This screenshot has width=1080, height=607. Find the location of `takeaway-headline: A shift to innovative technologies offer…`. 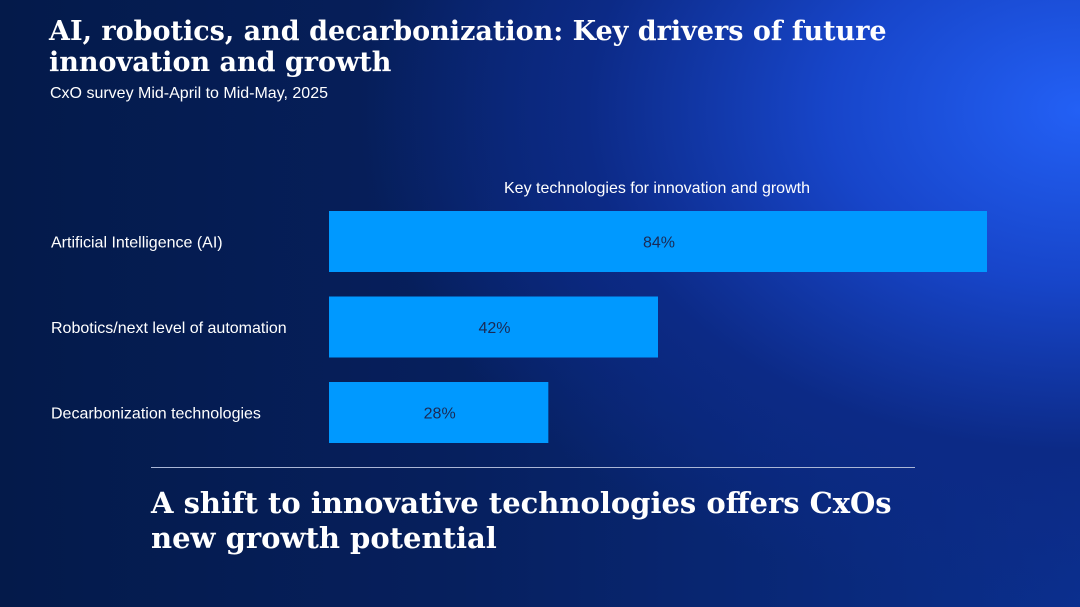

takeaway-headline: A shift to innovative technologies offer… is located at coordinates (521, 520).